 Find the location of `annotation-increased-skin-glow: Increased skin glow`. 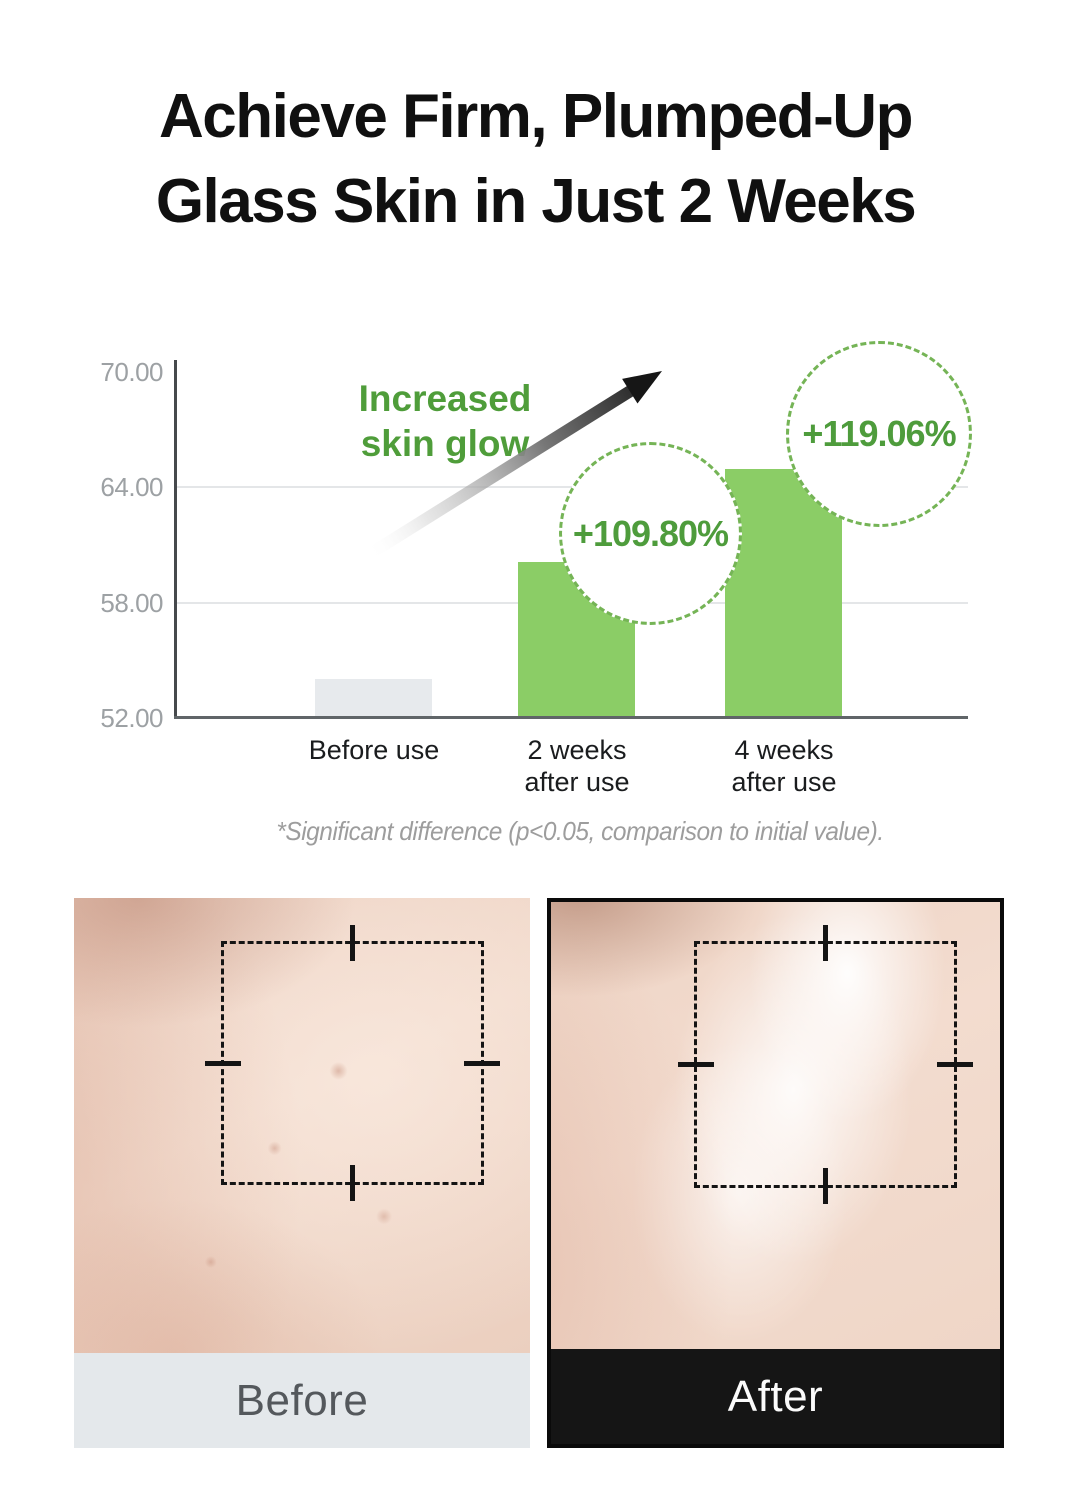

annotation-increased-skin-glow: Increased skin glow is located at coordinates (445, 421).